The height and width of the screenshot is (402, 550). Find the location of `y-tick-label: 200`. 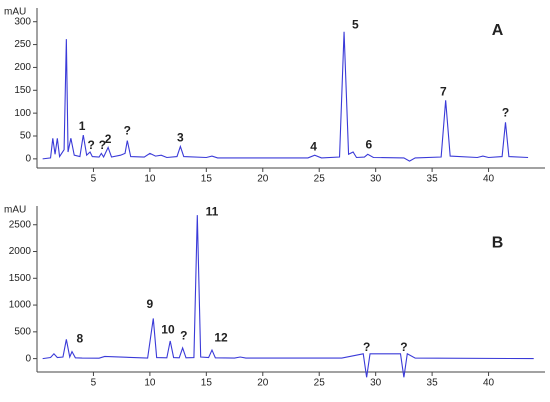

y-tick-label: 200 is located at coordinates (22, 67).